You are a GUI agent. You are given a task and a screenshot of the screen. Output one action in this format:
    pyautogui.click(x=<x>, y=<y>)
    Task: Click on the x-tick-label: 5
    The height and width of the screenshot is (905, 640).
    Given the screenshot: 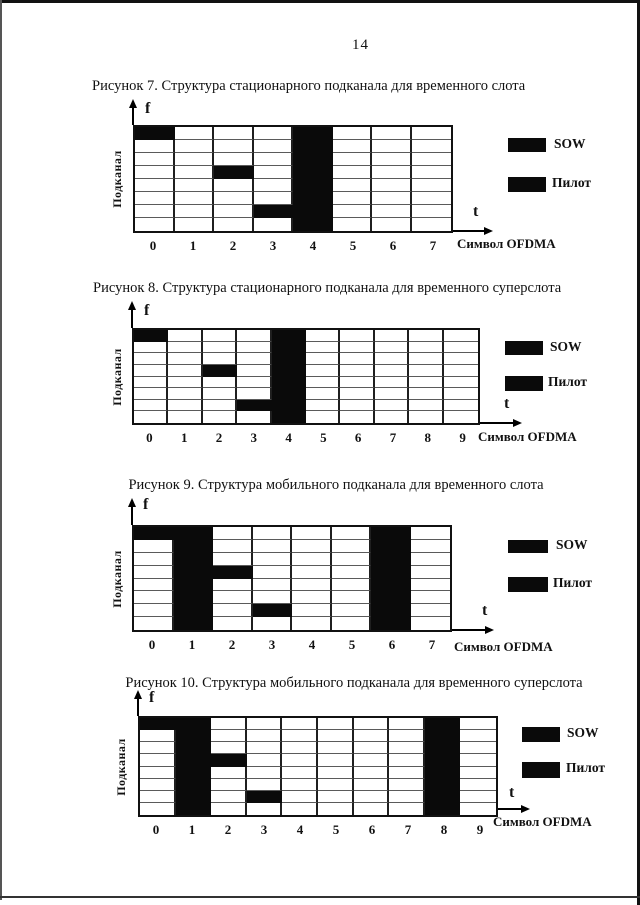 What is the action you would take?
    pyautogui.click(x=336, y=829)
    